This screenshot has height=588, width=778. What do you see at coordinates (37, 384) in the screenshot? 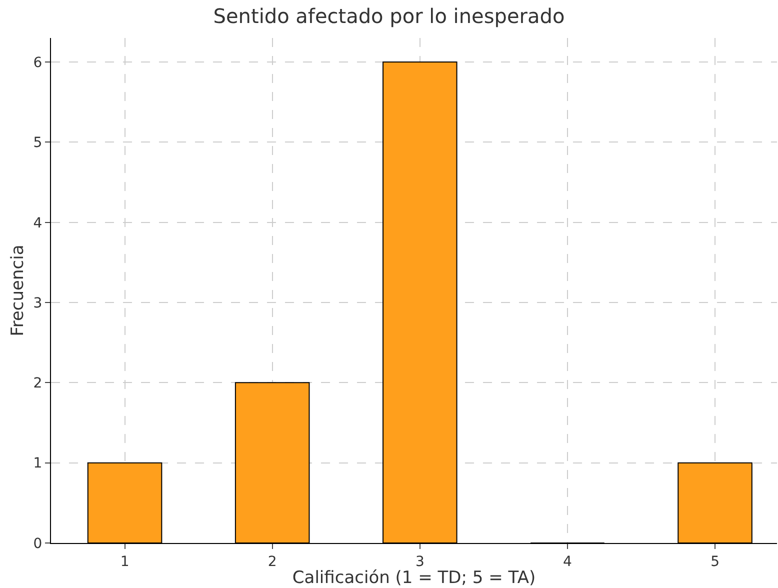
I see `y-tick-label: 2` at bounding box center [37, 384].